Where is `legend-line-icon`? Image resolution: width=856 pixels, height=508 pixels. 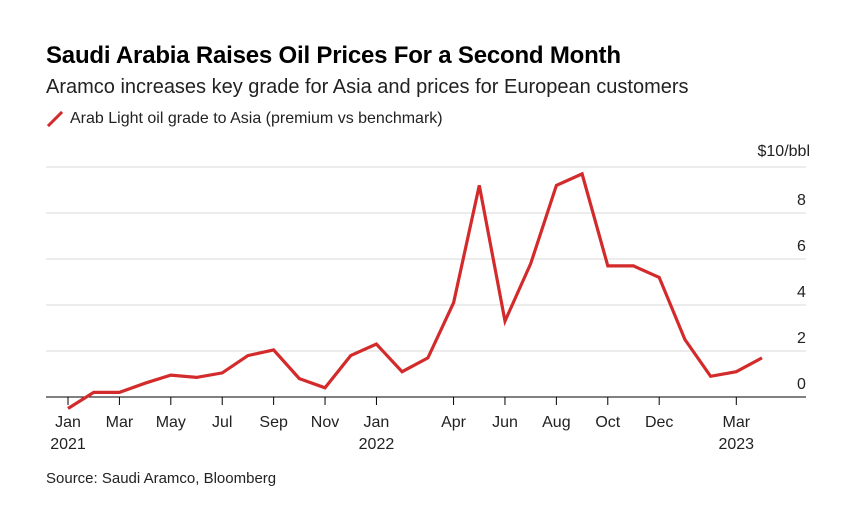
legend-line-icon is located at coordinates (55, 119).